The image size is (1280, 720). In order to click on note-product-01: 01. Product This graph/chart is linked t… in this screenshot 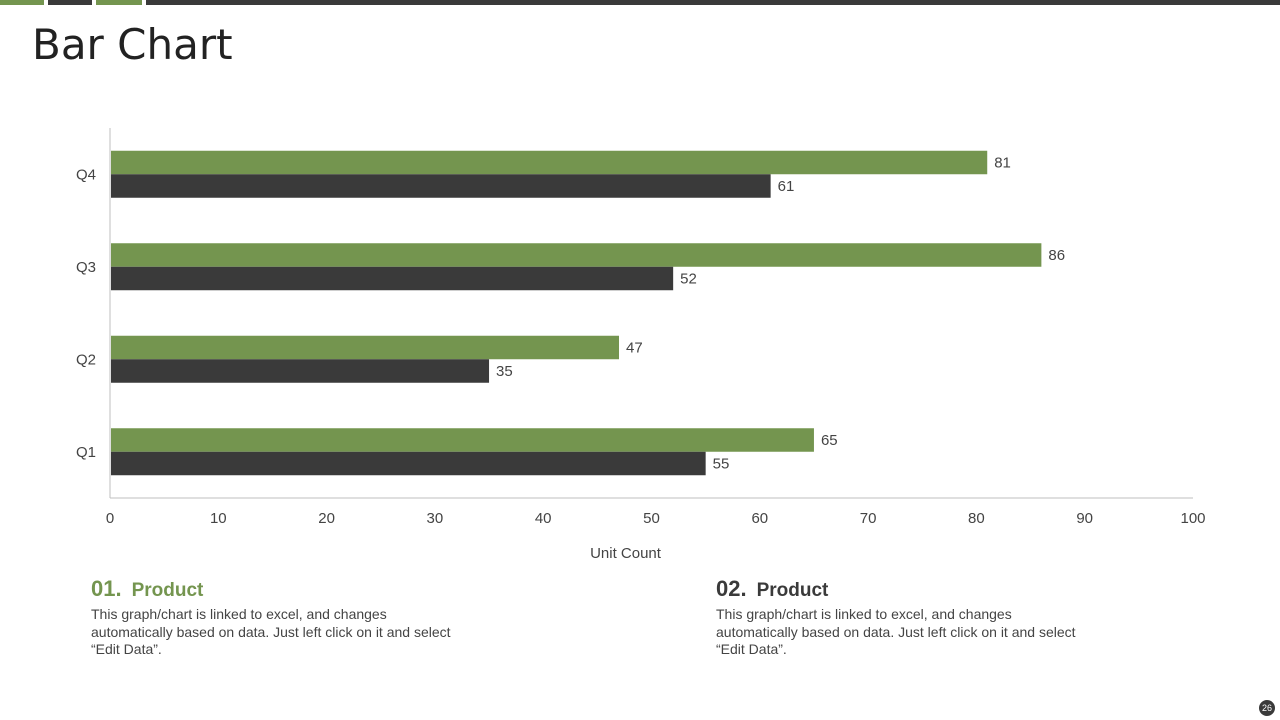, I will do `click(271, 617)`.